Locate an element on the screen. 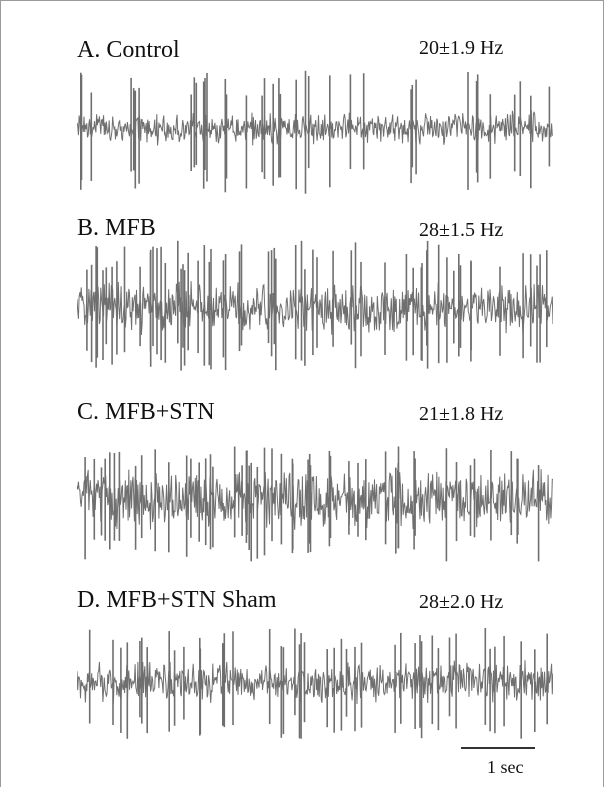  panel-b-label: B. MFB is located at coordinates (116, 228).